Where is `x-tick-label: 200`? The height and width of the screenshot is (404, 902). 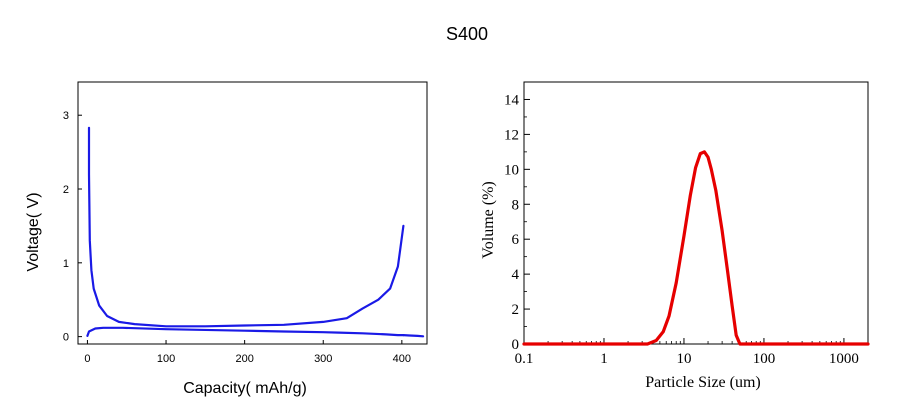 x-tick-label: 200 is located at coordinates (244, 359).